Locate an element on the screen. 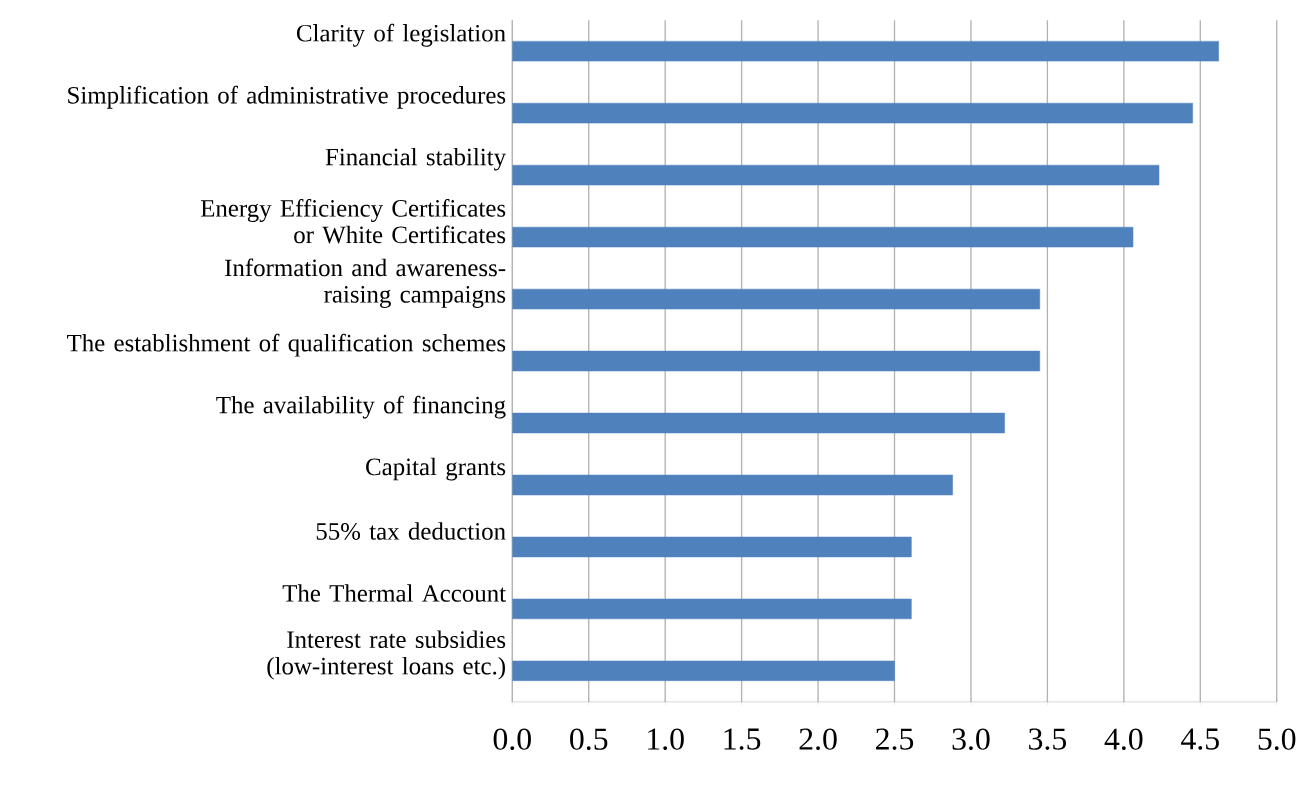 The image size is (1301, 795). y-tick-label: Financial stability is located at coordinates (415, 159).